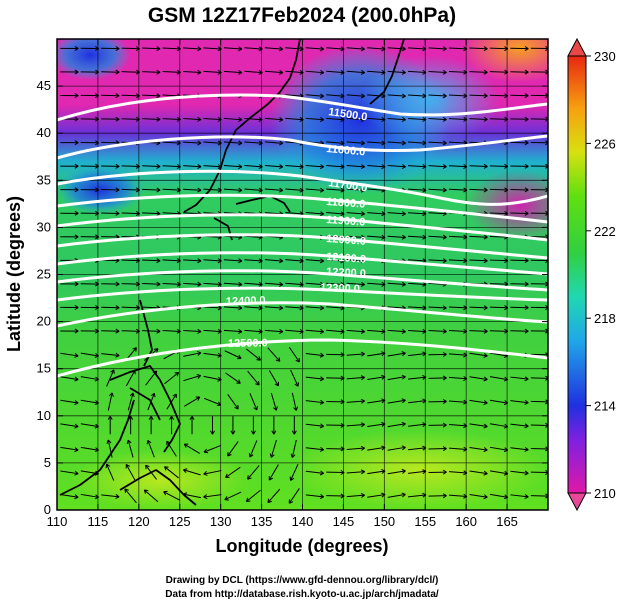 The height and width of the screenshot is (605, 619). What do you see at coordinates (346, 273) in the screenshot?
I see `contour-label-12200: 12200.0` at bounding box center [346, 273].